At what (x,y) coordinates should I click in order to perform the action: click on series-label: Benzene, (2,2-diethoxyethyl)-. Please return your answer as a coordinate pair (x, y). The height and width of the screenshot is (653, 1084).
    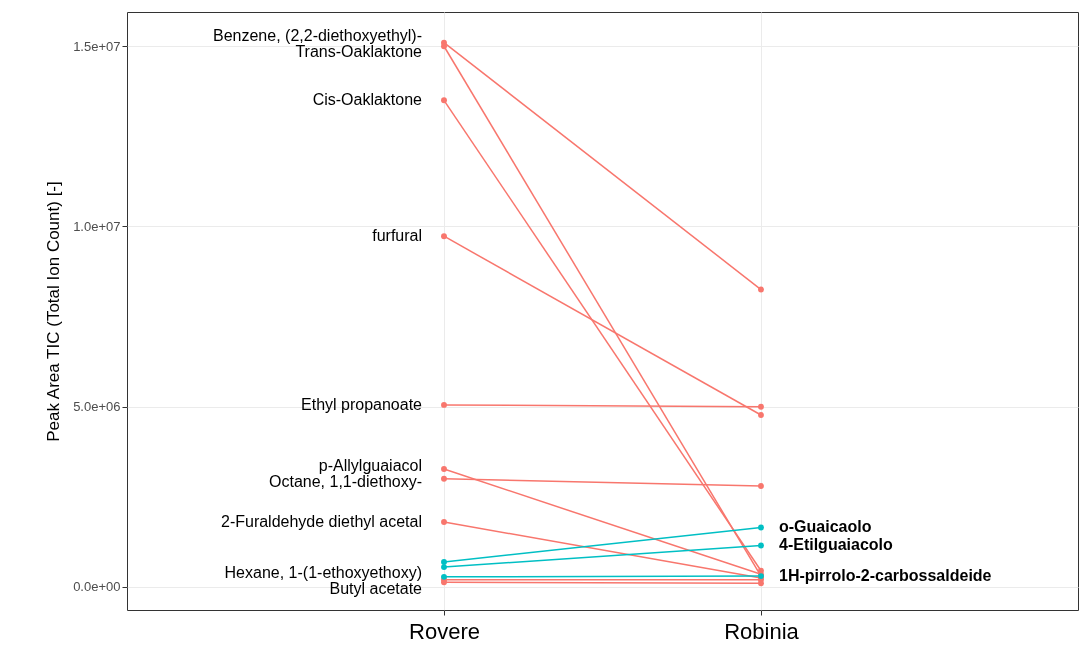
    Looking at the image, I should click on (317, 36).